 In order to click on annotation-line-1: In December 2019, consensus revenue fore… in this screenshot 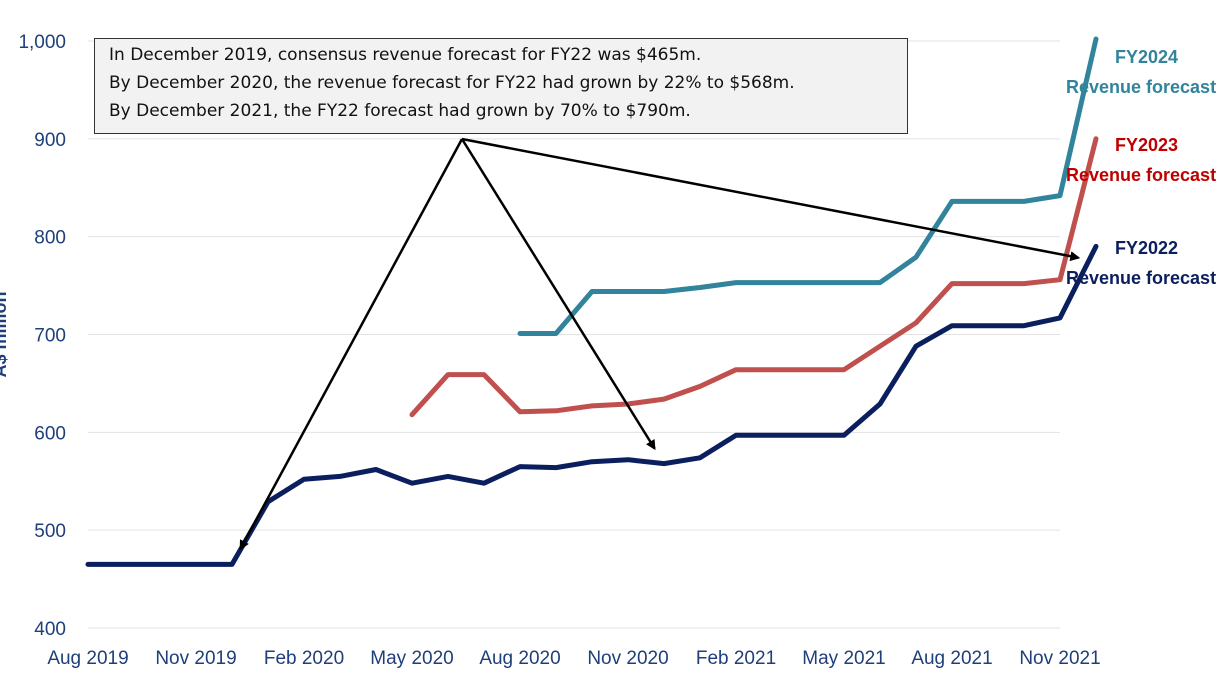, I will do `click(405, 55)`.